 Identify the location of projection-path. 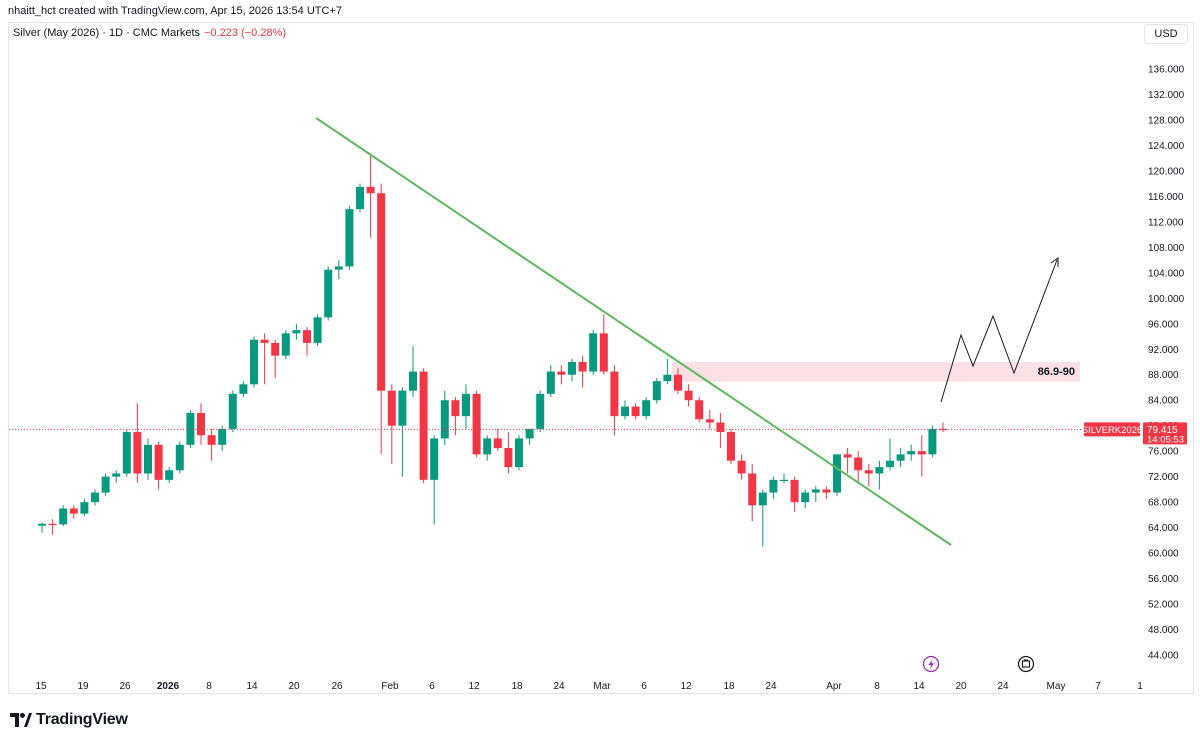
(999, 331).